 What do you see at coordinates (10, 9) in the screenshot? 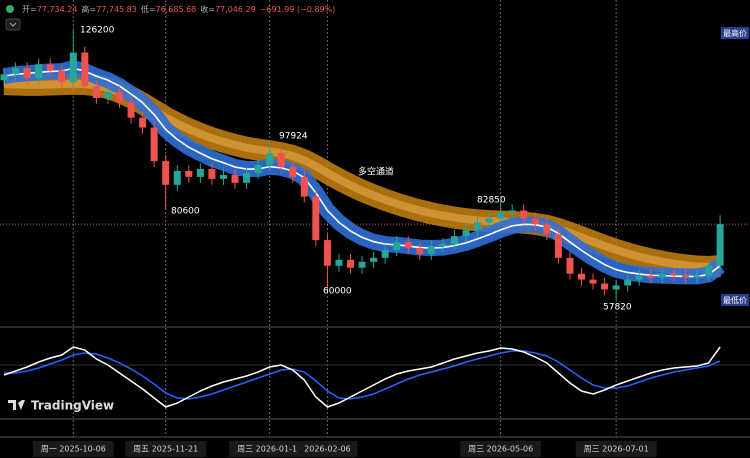
I see `status-icon` at bounding box center [10, 9].